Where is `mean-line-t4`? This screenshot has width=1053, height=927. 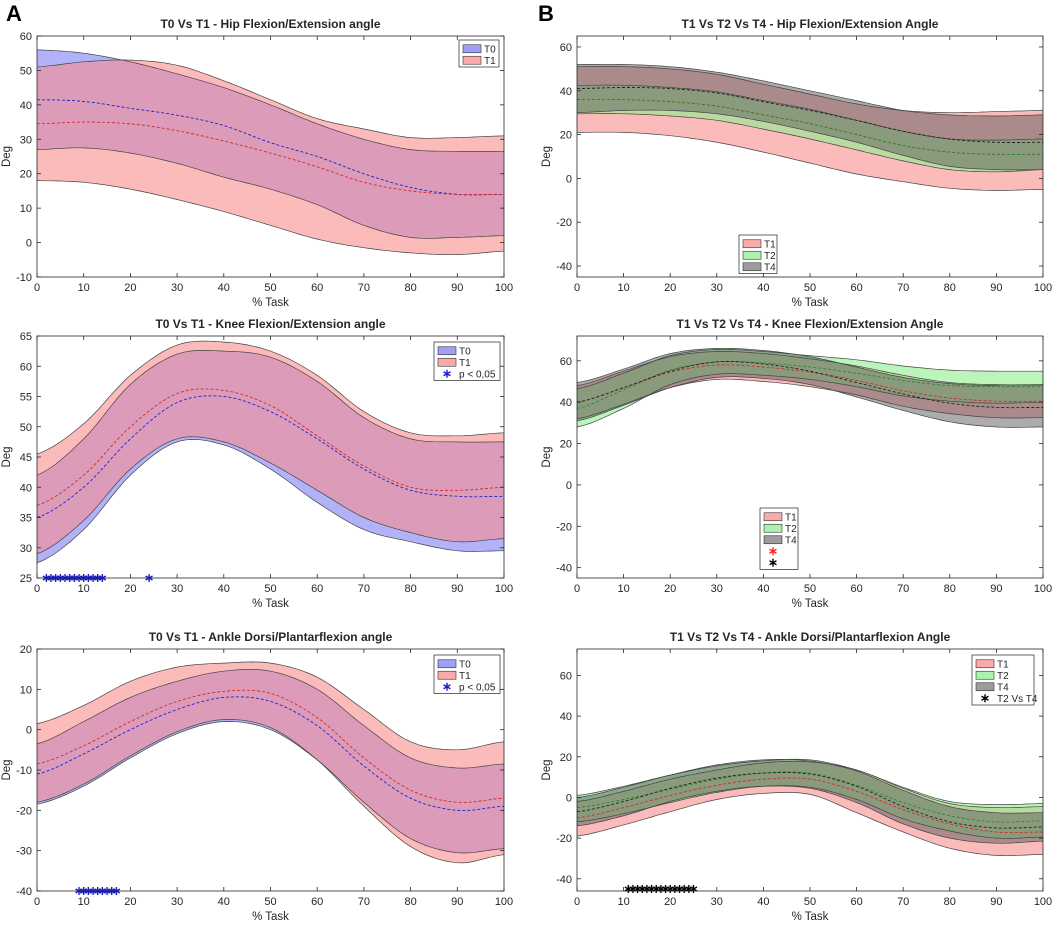 mean-line-t4 is located at coordinates (810, 115).